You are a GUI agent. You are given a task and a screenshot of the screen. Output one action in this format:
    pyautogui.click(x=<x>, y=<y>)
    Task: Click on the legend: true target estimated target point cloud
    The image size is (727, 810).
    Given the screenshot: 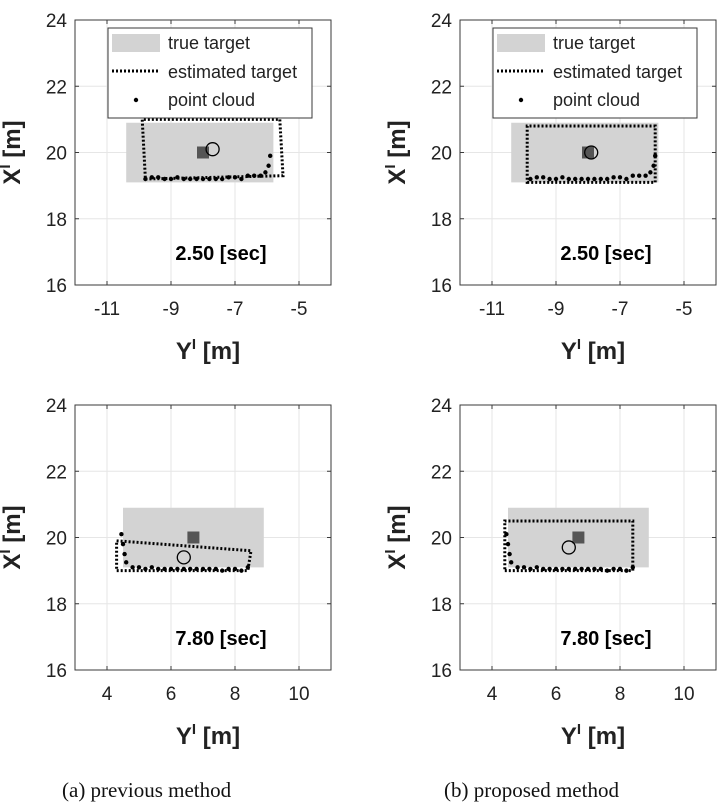 What is the action you would take?
    pyautogui.click(x=595, y=73)
    